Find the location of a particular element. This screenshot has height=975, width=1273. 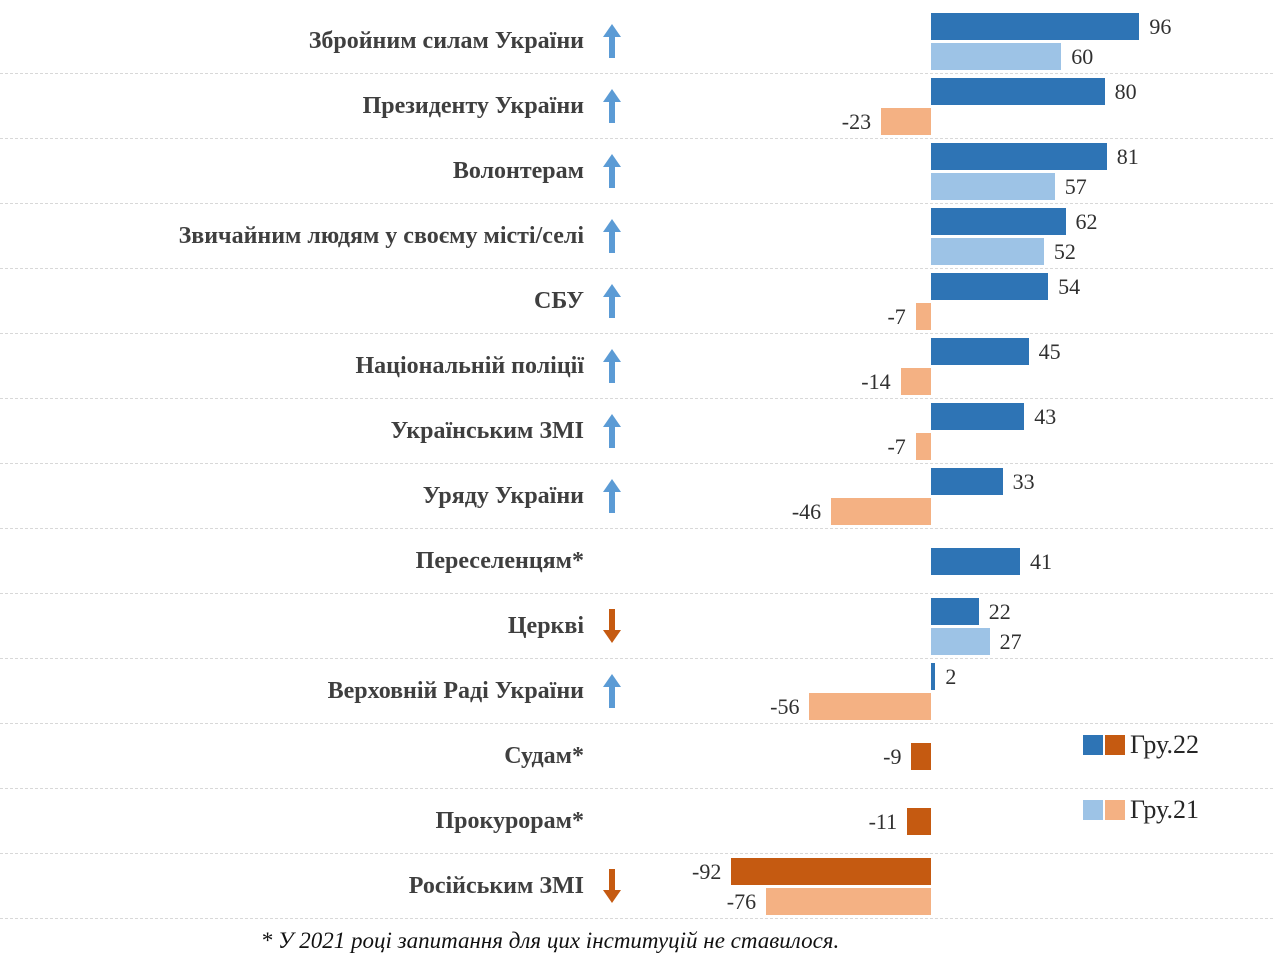

chart-row: Волонтерам 81 57 is located at coordinates (636, 171).